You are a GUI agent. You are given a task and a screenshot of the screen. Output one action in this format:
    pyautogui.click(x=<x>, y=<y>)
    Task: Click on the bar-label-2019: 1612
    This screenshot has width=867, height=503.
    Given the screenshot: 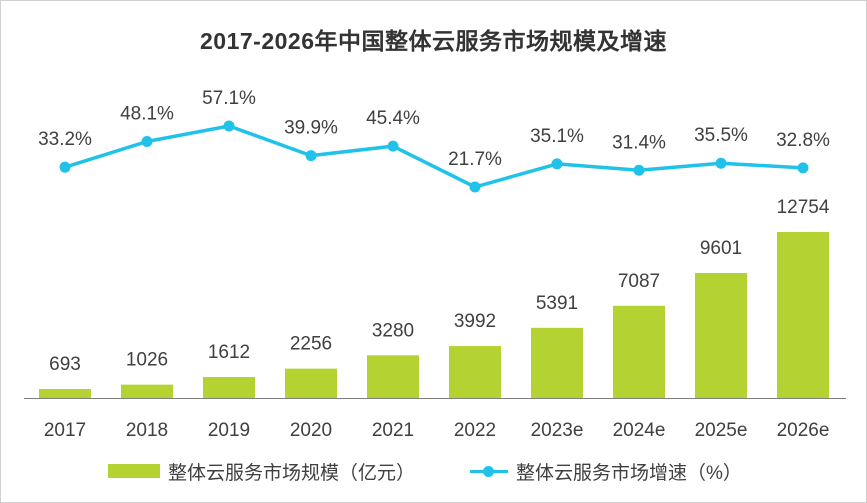 What is the action you would take?
    pyautogui.click(x=229, y=352)
    